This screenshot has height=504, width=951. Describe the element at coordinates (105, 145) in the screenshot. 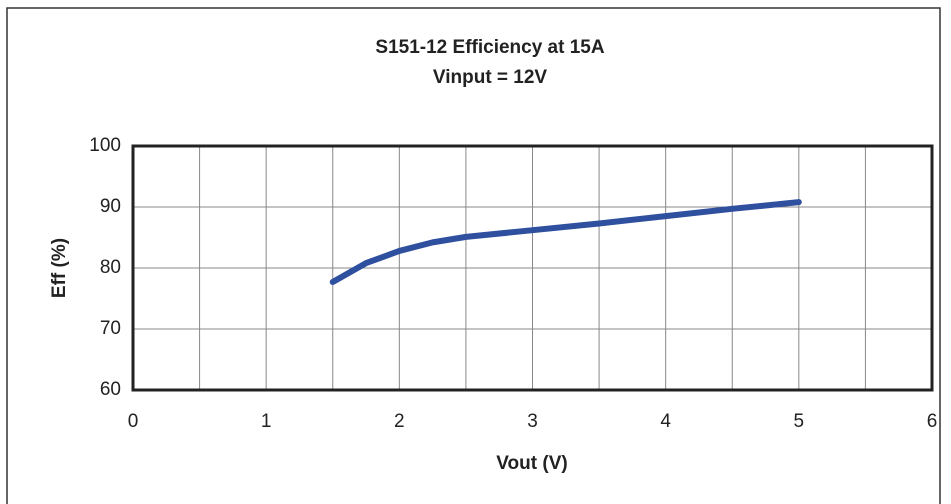

I see `y-tick-label: 100` at that location.